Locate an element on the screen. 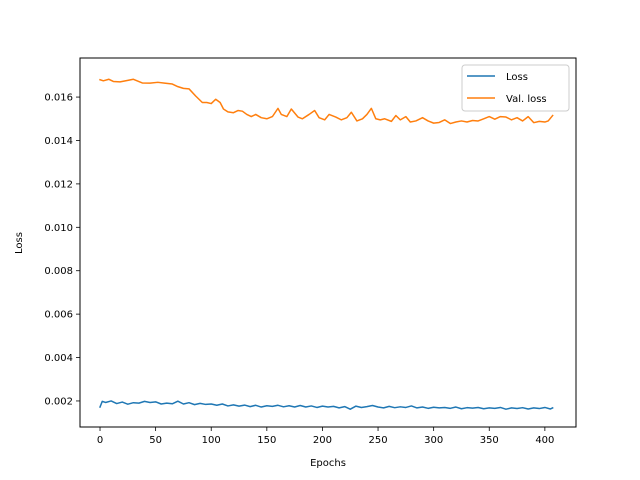  x-tick-label: 200 is located at coordinates (322, 440).